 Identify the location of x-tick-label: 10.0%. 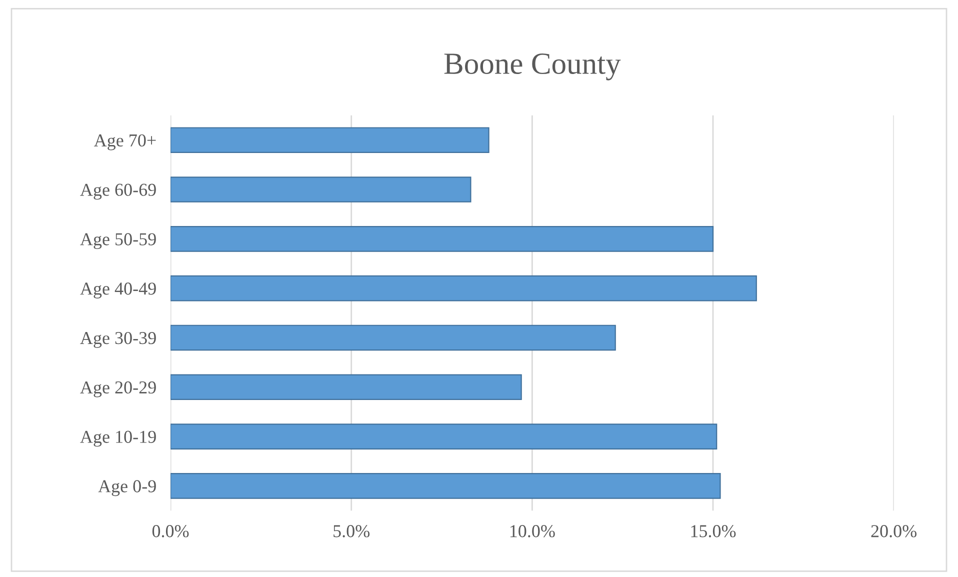
(532, 531).